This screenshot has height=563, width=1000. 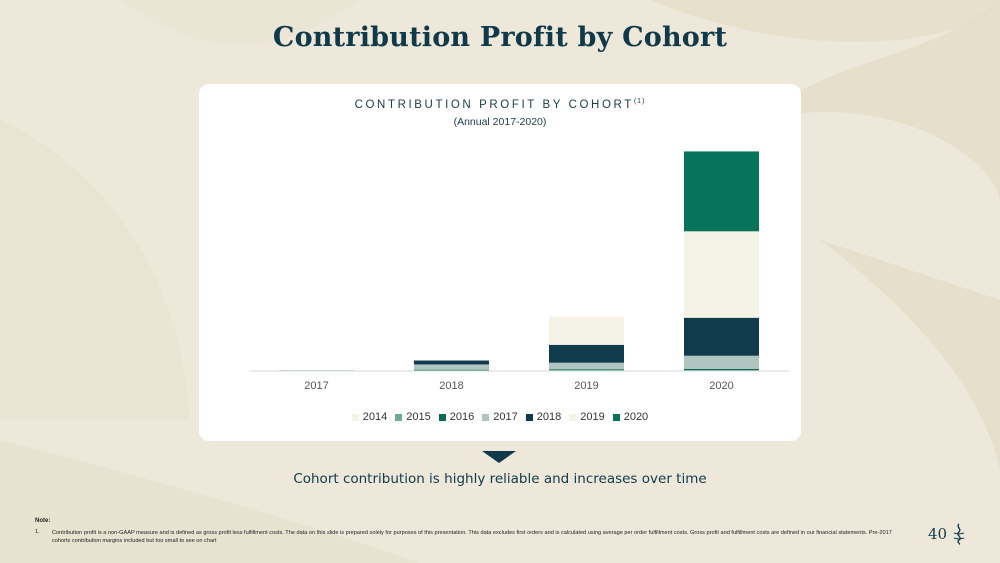 What do you see at coordinates (586, 366) in the screenshot?
I see `bar-segment-2019-cohort-2017` at bounding box center [586, 366].